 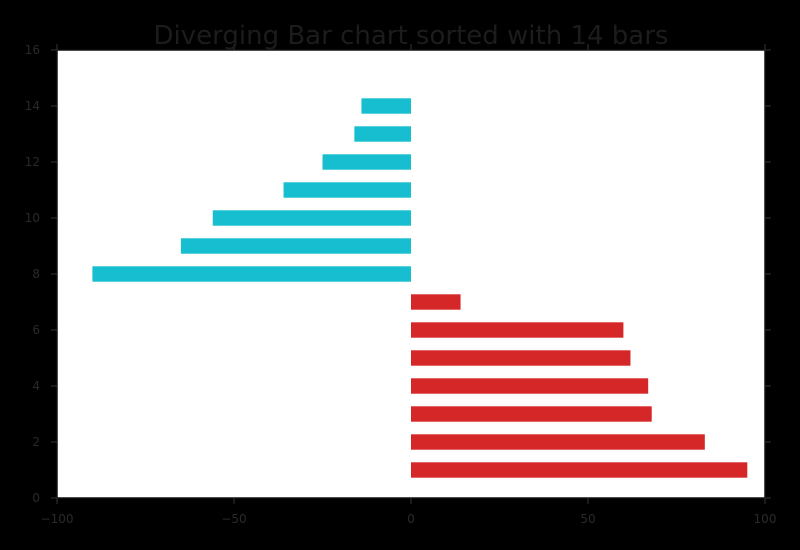 What do you see at coordinates (36, 498) in the screenshot?
I see `y-tick-label: 0` at bounding box center [36, 498].